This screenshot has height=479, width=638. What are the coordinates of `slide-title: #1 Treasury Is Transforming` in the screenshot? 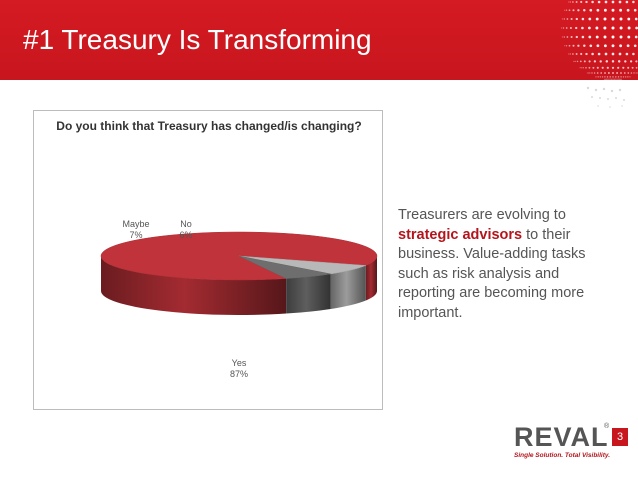 It's located at (197, 39).